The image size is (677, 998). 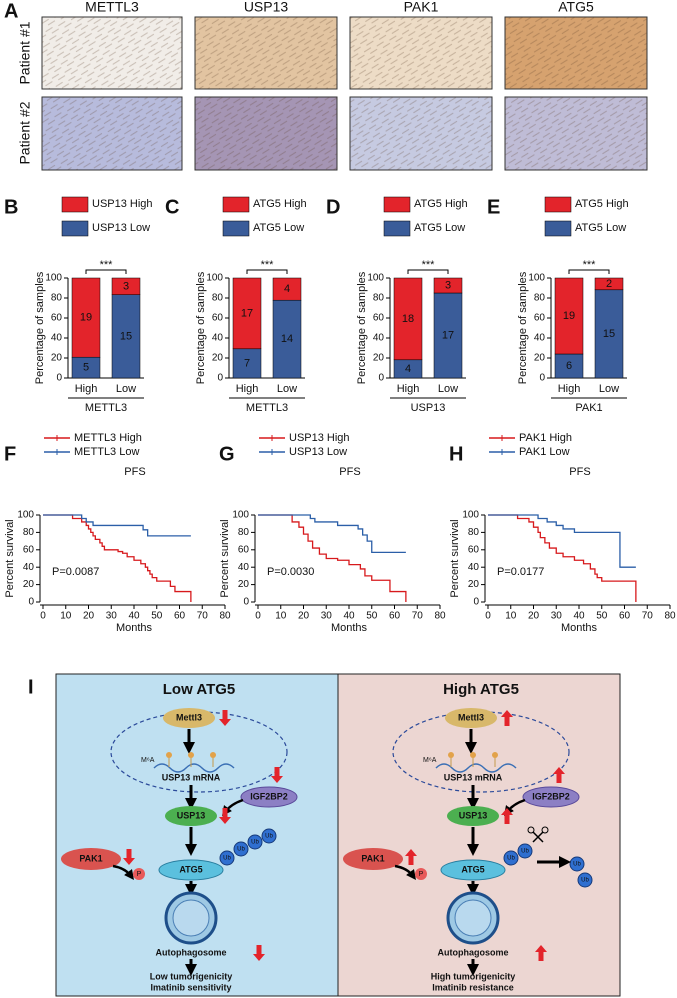 What do you see at coordinates (473, 918) in the screenshot?
I see `autophagosome-inner` at bounding box center [473, 918].